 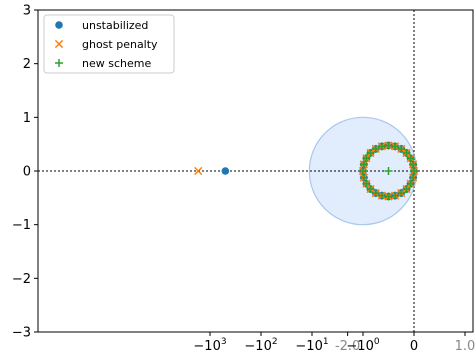 I want to click on y-axis-ticks: 3 2 1 0 −1 −2 −3, so click(x=25, y=172).